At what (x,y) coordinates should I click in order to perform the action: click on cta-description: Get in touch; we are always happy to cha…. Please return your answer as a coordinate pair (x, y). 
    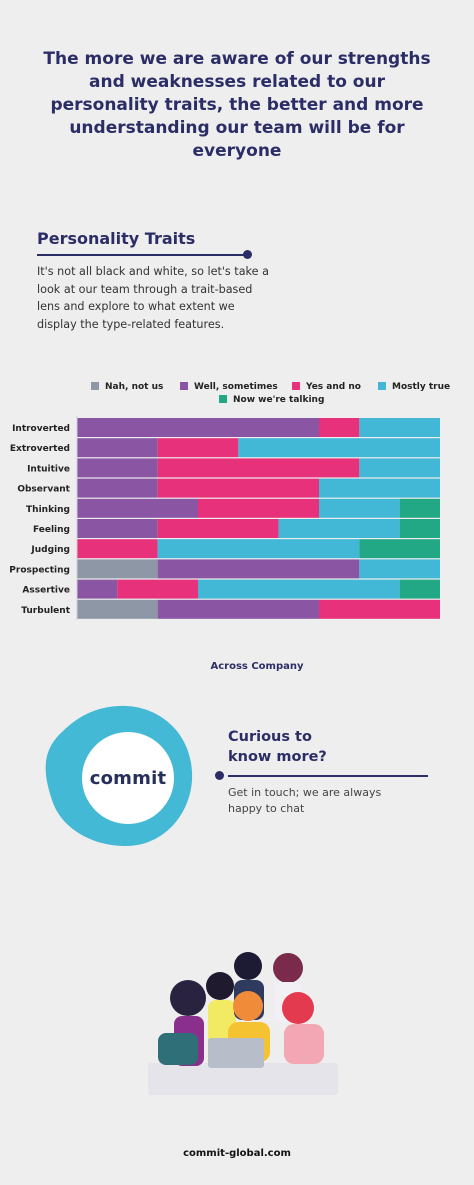
    Looking at the image, I should click on (305, 800).